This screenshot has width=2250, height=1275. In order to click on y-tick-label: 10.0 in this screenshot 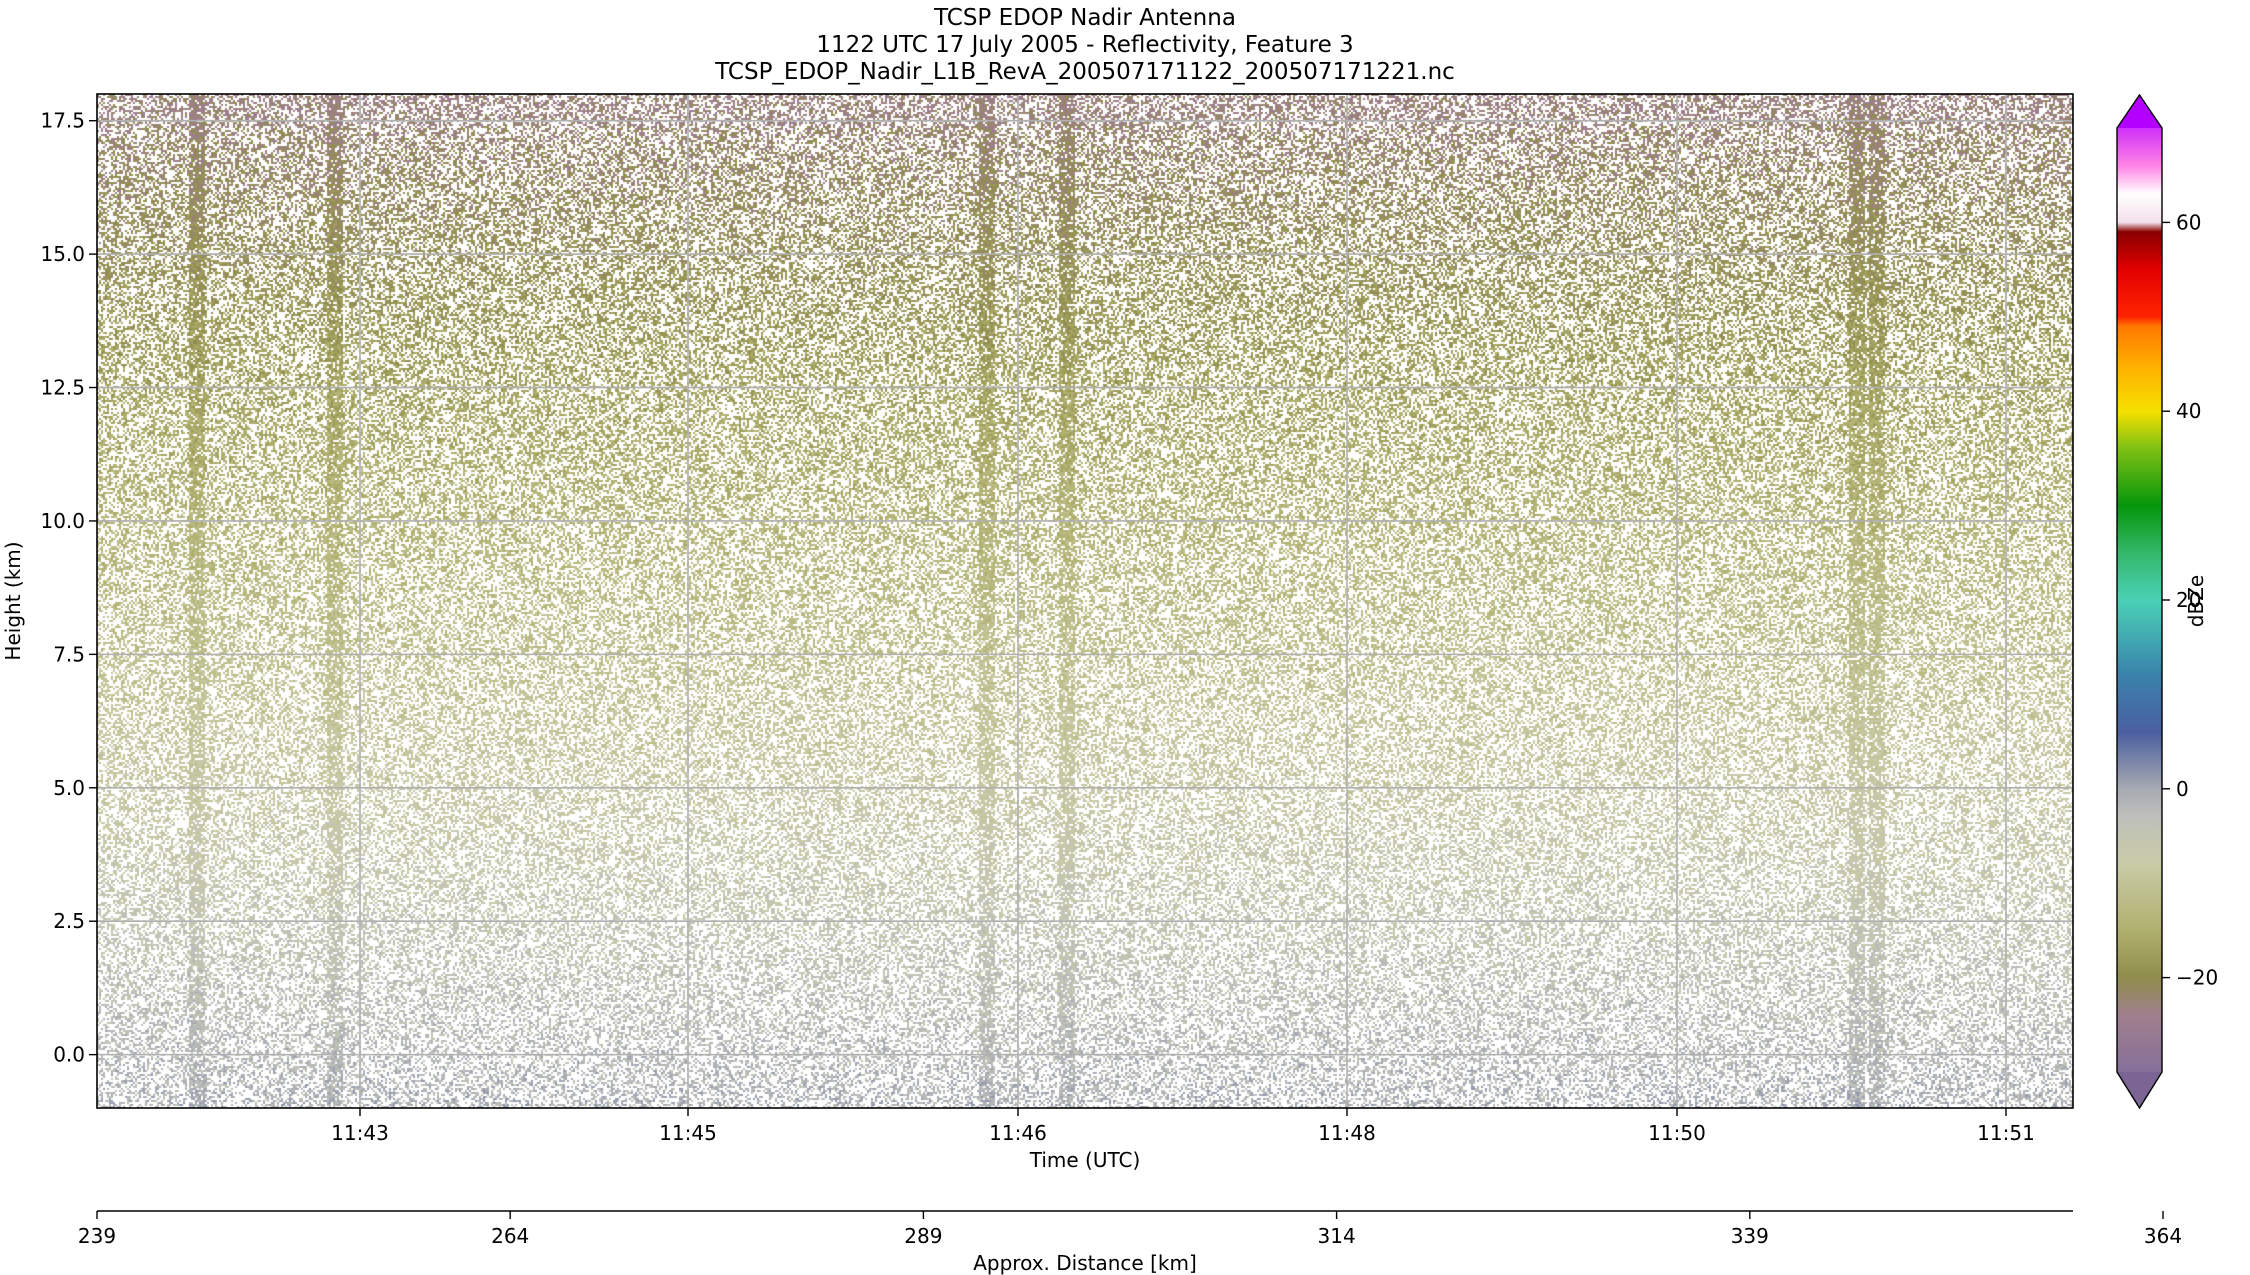, I will do `click(62, 521)`.